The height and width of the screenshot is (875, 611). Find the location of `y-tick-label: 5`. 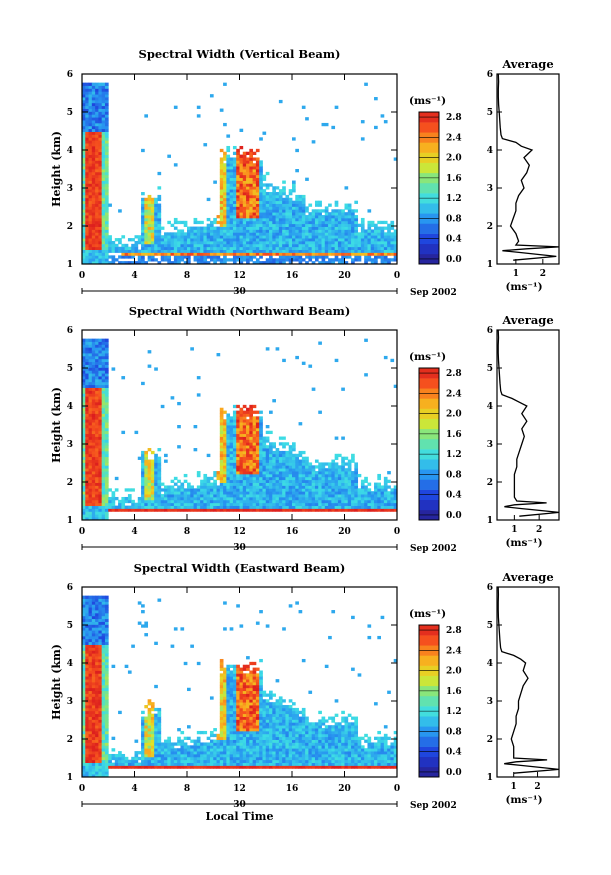

y-tick-label: 5 is located at coordinates (70, 113).